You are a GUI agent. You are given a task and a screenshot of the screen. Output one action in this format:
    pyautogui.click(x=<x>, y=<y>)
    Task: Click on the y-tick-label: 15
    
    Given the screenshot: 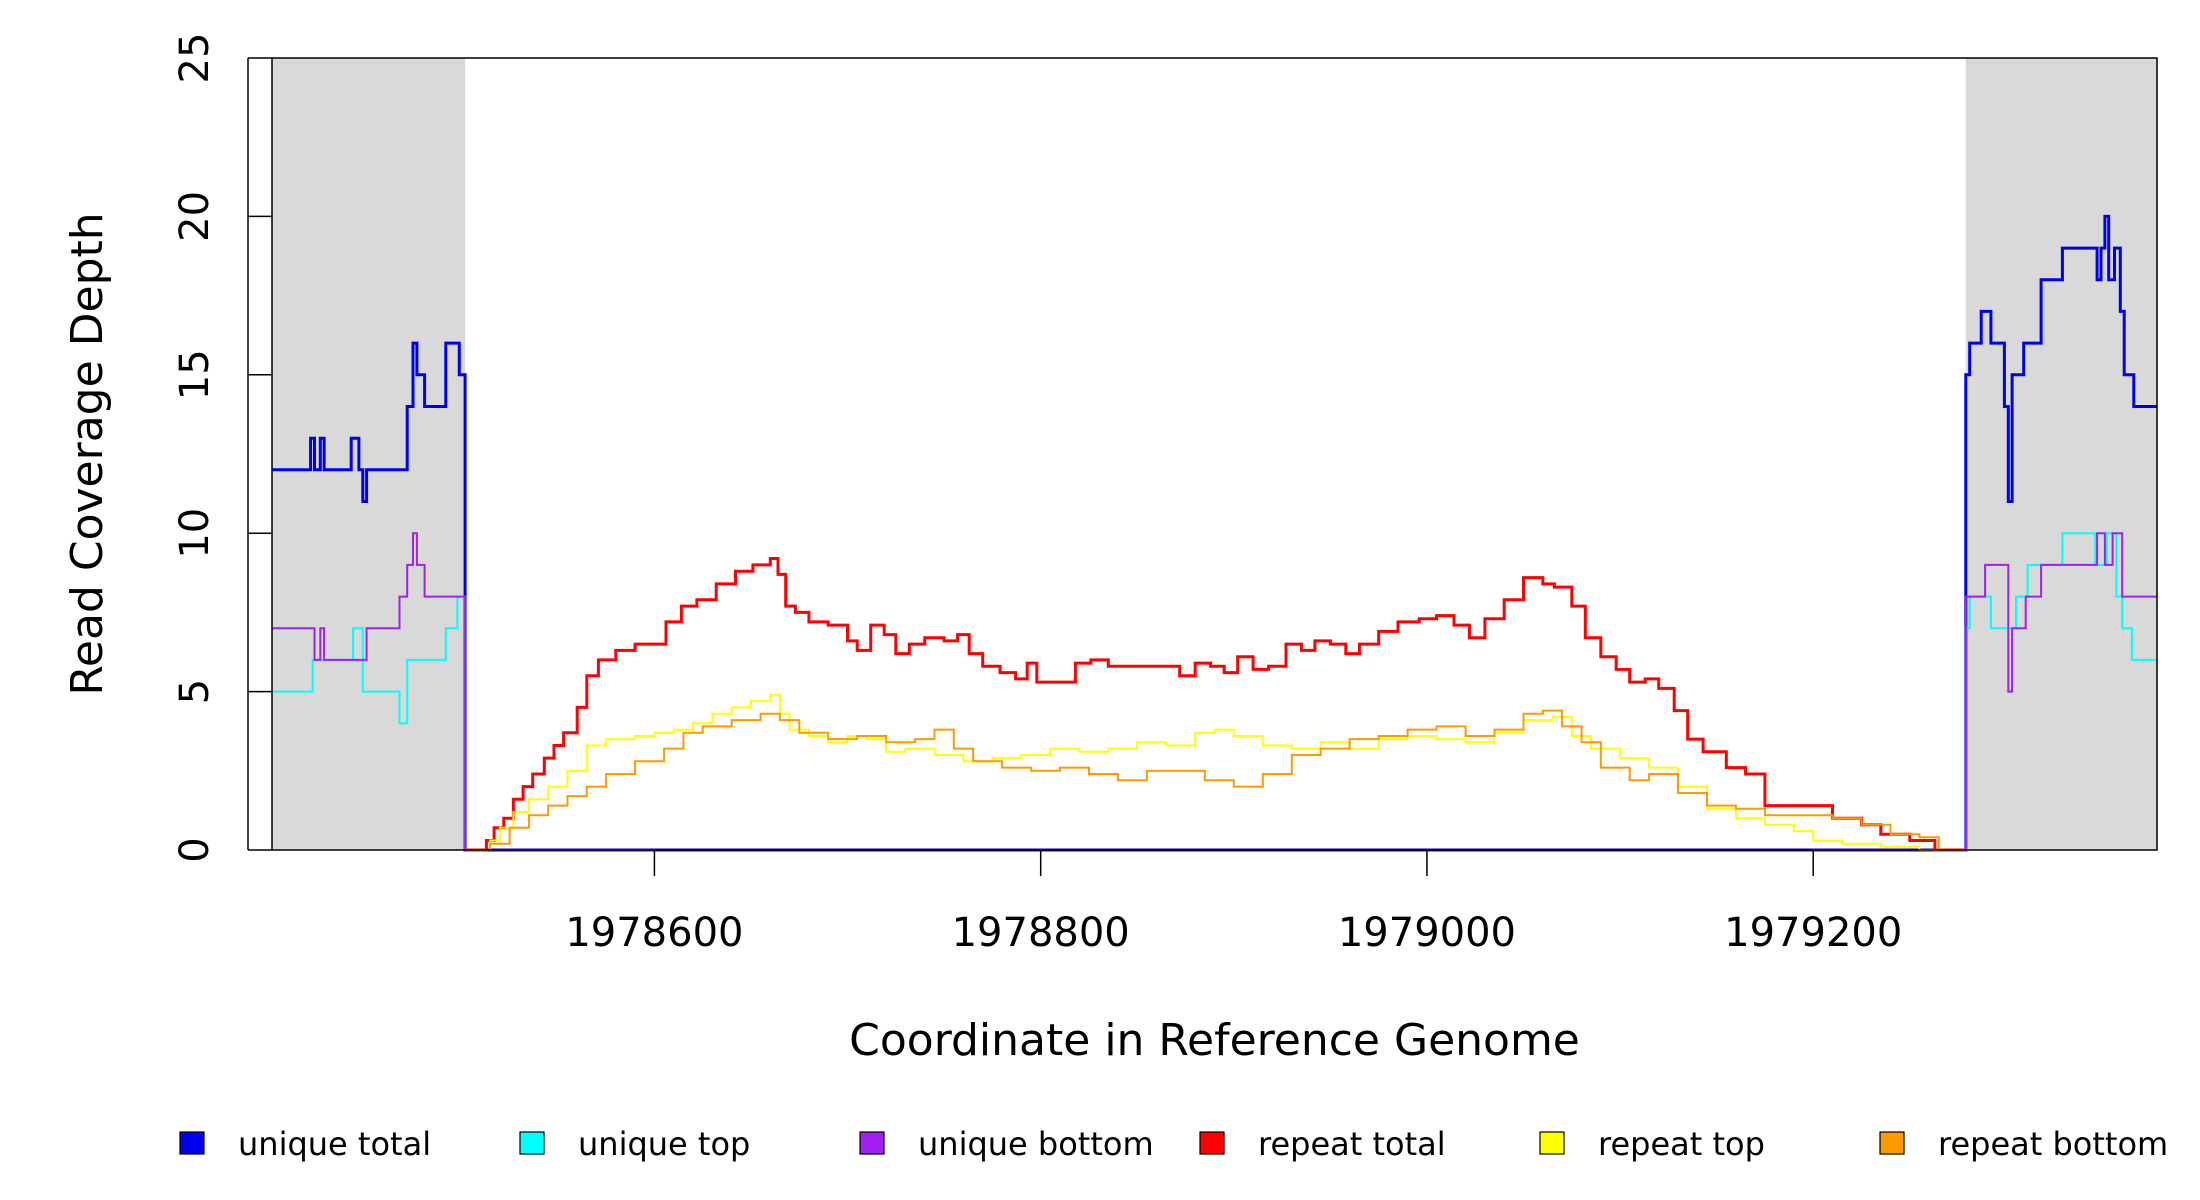 What is the action you would take?
    pyautogui.click(x=195, y=374)
    